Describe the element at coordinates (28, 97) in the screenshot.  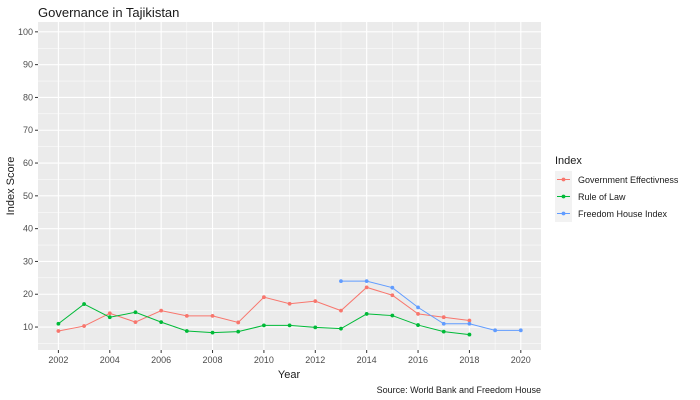
I see `y-tick-label: 80` at that location.